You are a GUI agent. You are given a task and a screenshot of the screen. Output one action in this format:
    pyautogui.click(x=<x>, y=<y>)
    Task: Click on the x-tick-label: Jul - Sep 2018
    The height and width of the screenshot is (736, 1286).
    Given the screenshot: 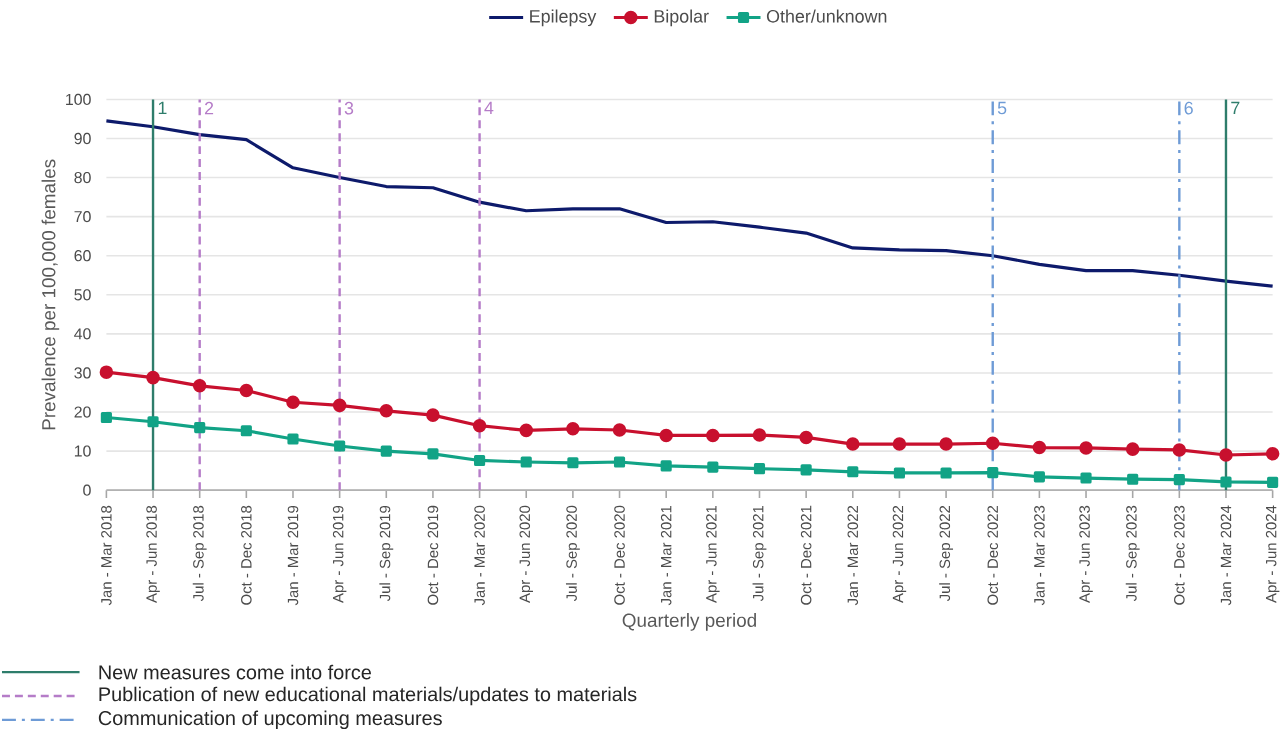 What is the action you would take?
    pyautogui.click(x=199, y=553)
    